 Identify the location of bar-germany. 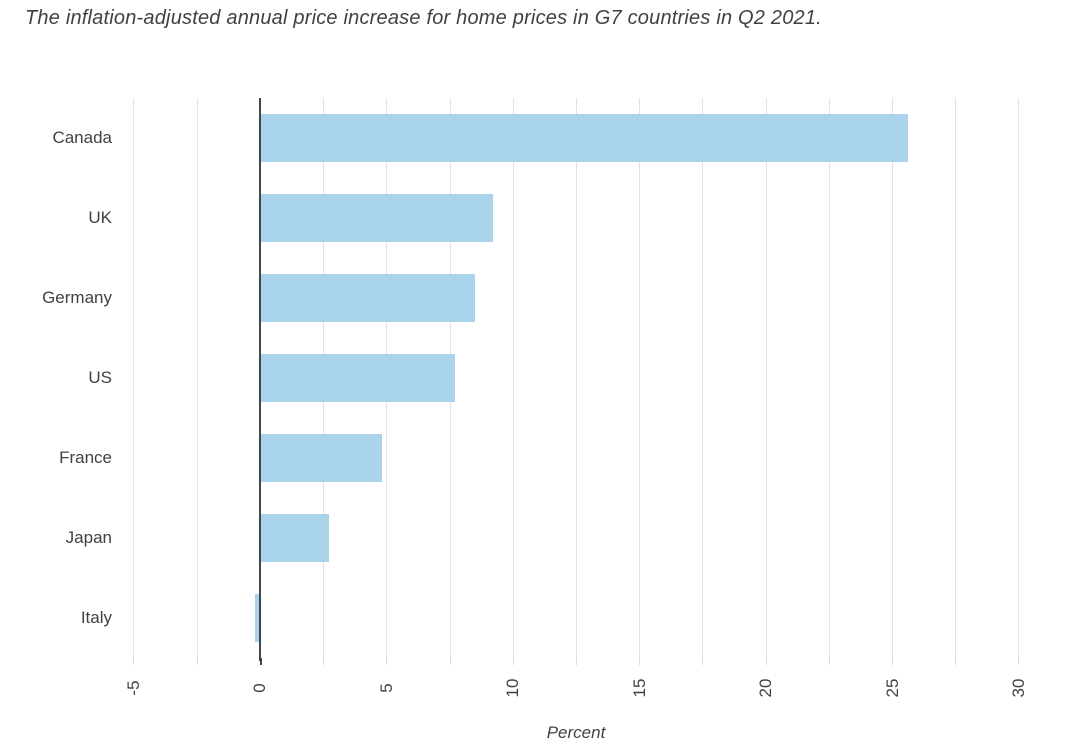
(368, 298).